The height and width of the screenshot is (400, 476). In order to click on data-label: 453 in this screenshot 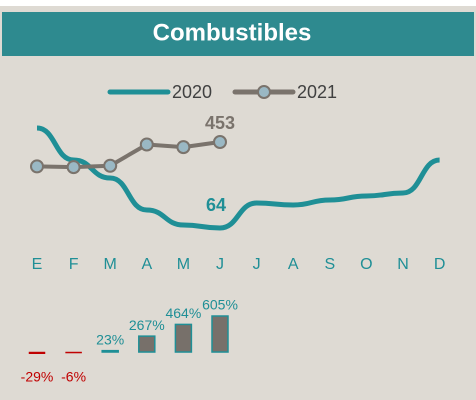, I will do `click(220, 123)`.